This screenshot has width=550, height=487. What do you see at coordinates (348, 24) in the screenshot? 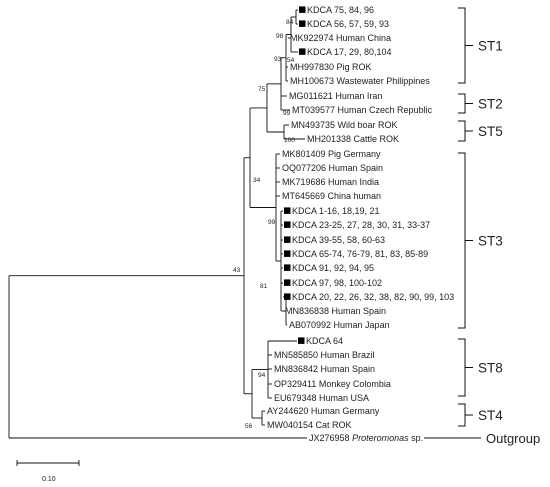
I see `taxon-label: KDCA 56, 57, 59, 93` at bounding box center [348, 24].